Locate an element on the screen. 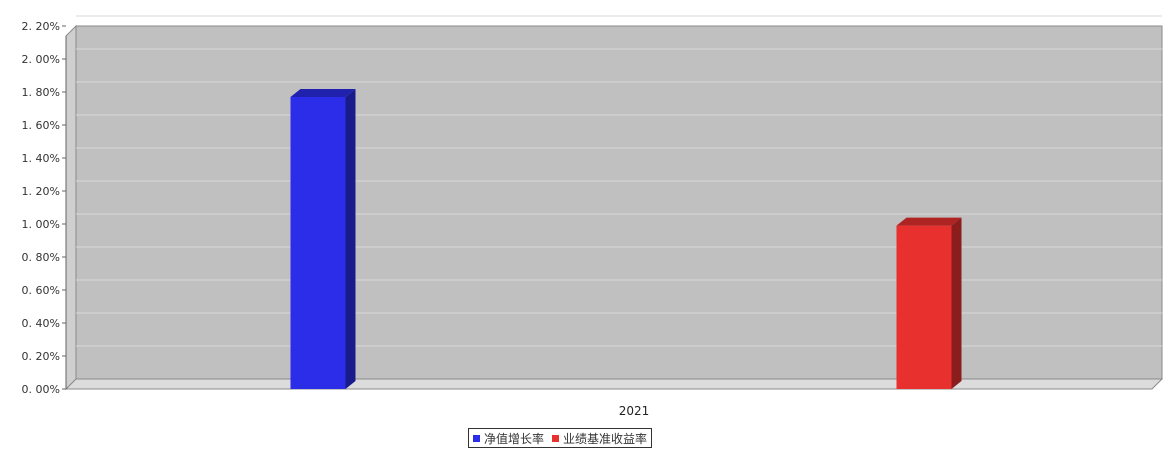  plot-floor is located at coordinates (614, 384).